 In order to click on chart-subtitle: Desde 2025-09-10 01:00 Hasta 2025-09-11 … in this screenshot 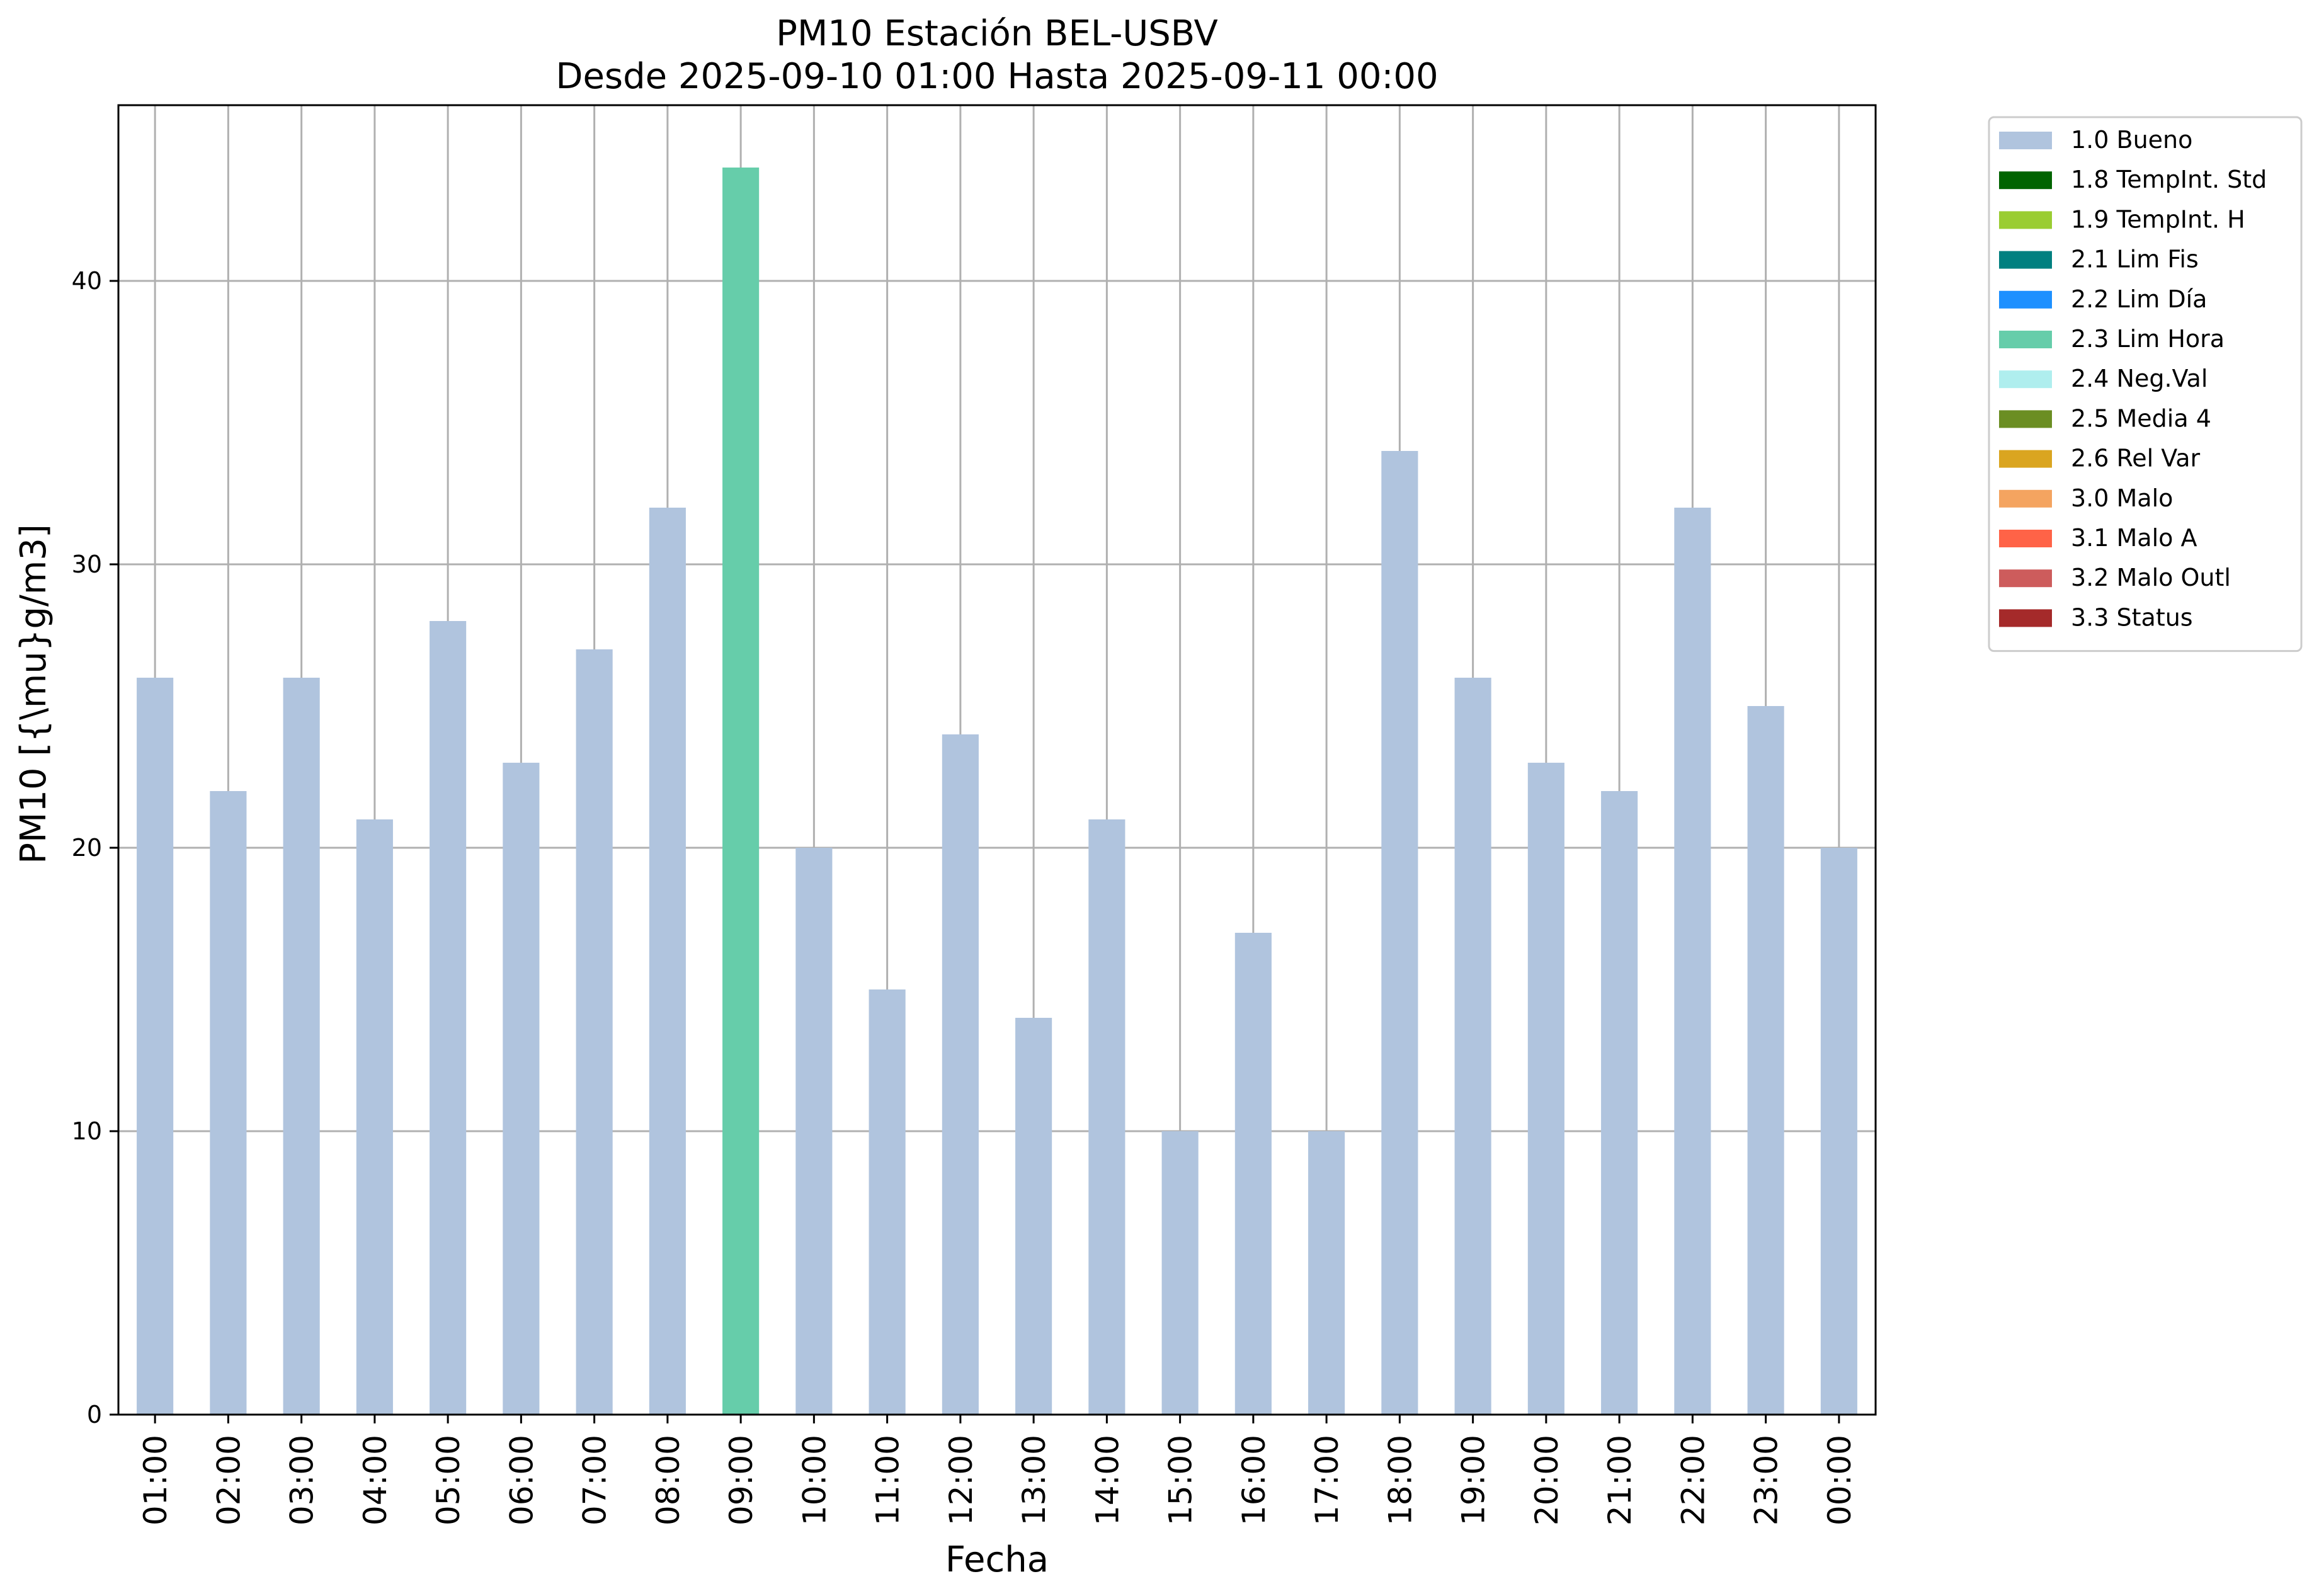, I will do `click(997, 76)`.